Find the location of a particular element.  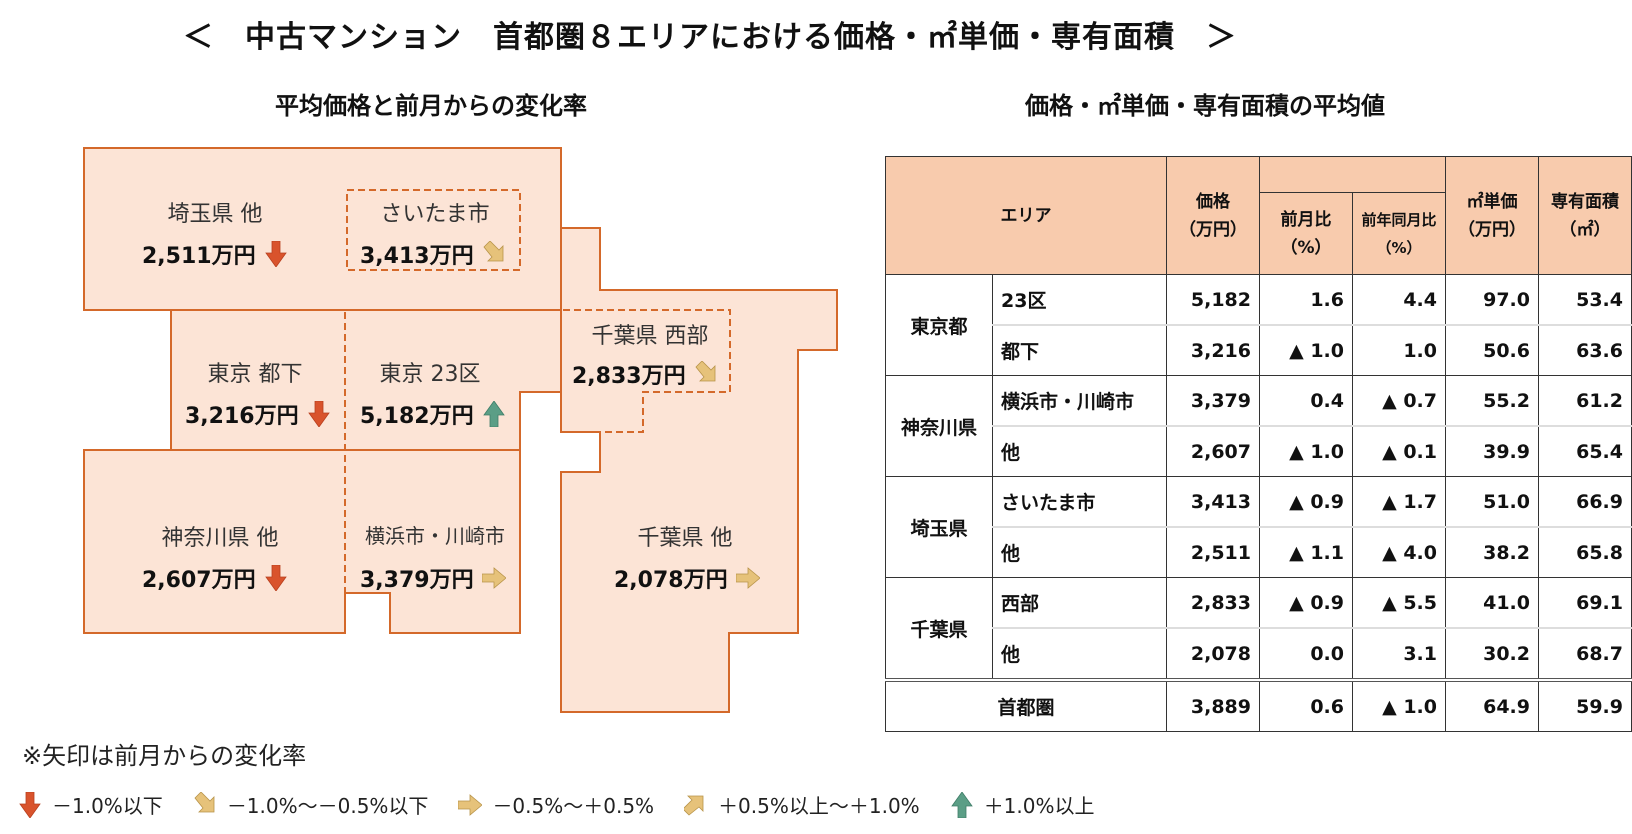

table-row: 都下 3,216 ▲ 1.0 1.0 50.6 63.6 is located at coordinates (1259, 350).